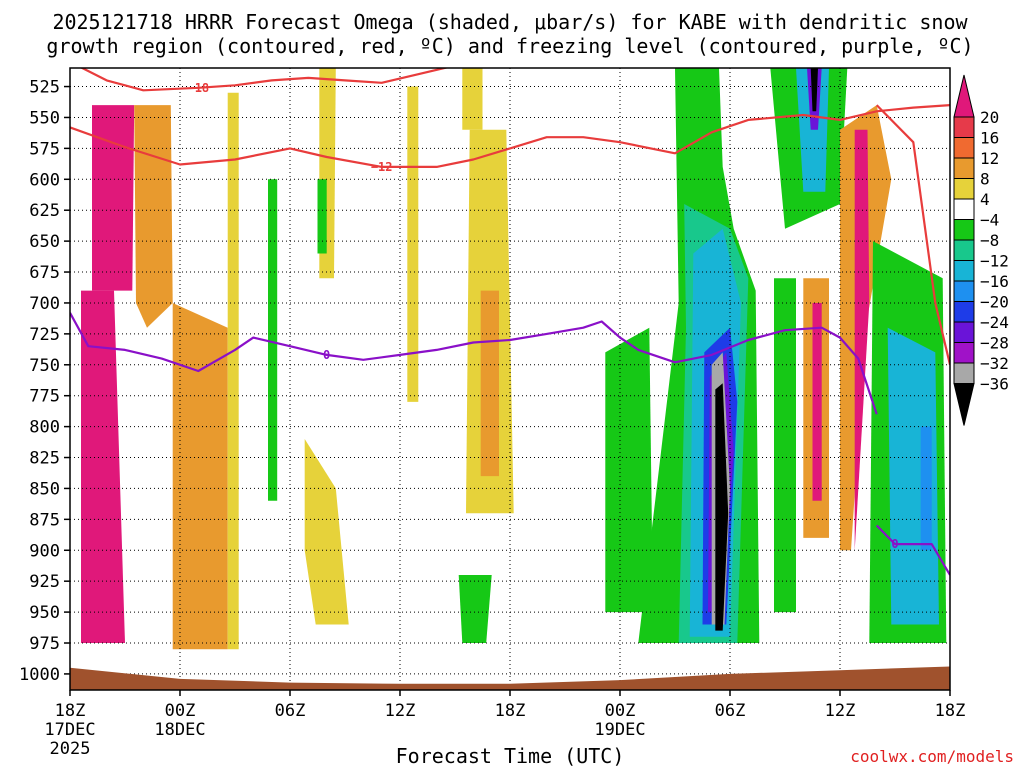 Image resolution: width=1024 pixels, height=772 pixels. What do you see at coordinates (950, 711) in the screenshot?
I see `x-tick-label-48: 18Z` at bounding box center [950, 711].